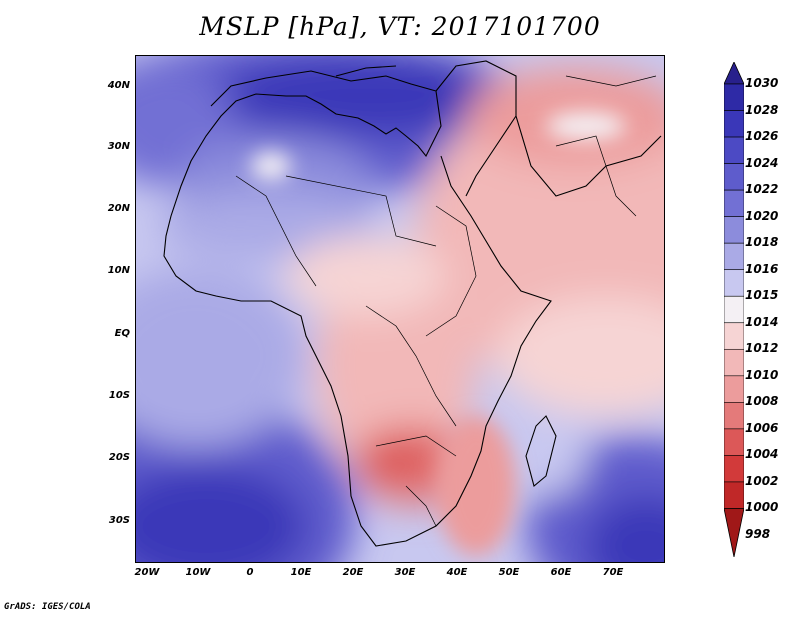 The height and width of the screenshot is (618, 800). Describe the element at coordinates (758, 534) in the screenshot. I see `legend-label: 998` at that location.